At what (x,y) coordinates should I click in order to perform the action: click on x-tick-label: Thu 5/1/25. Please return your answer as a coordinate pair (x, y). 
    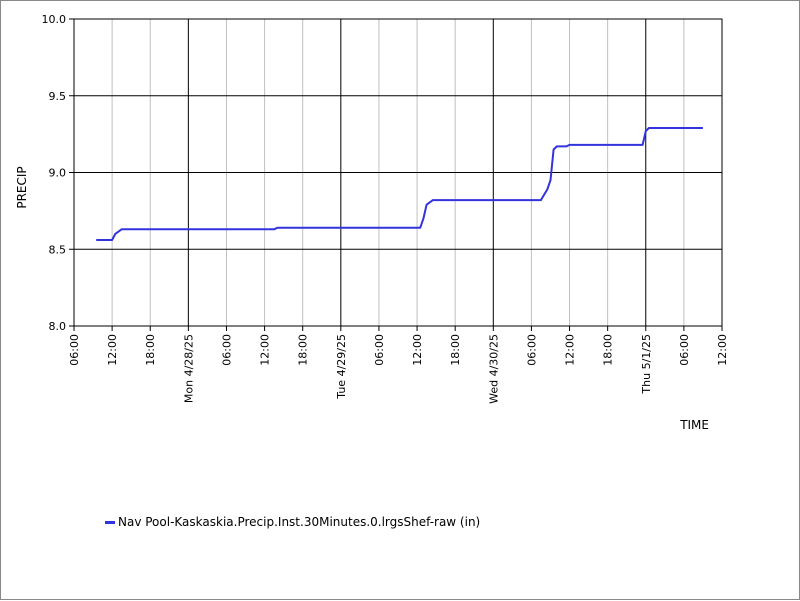
    Looking at the image, I should click on (646, 364).